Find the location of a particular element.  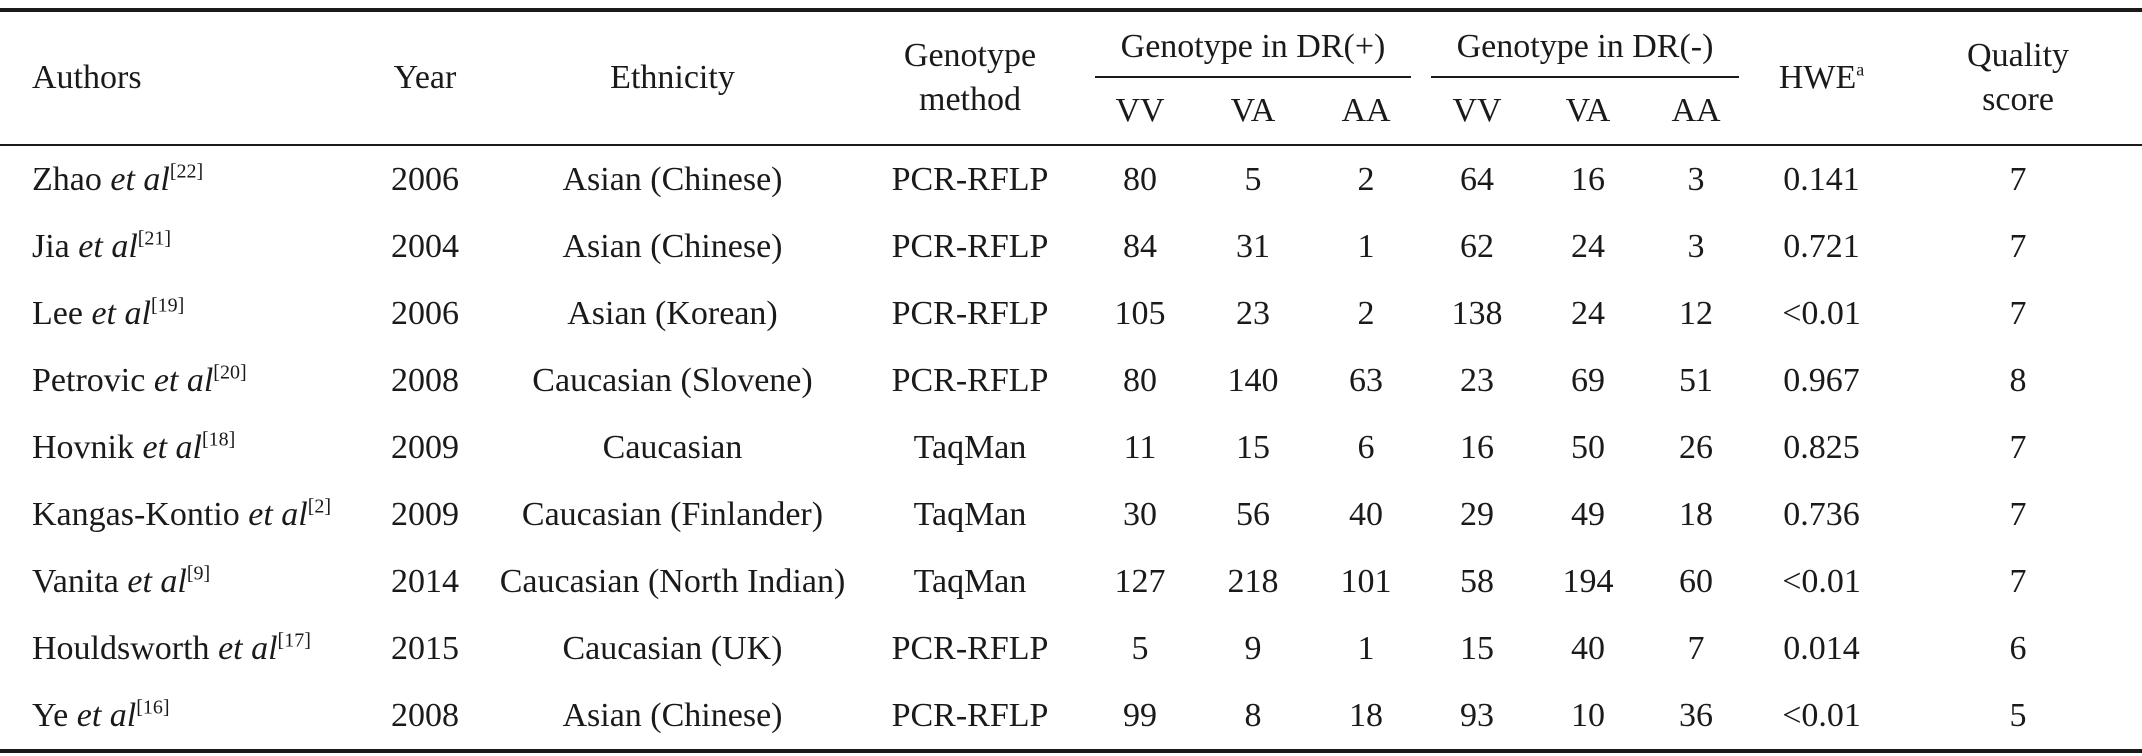

subheader-neg-vv: VV is located at coordinates (1477, 112).